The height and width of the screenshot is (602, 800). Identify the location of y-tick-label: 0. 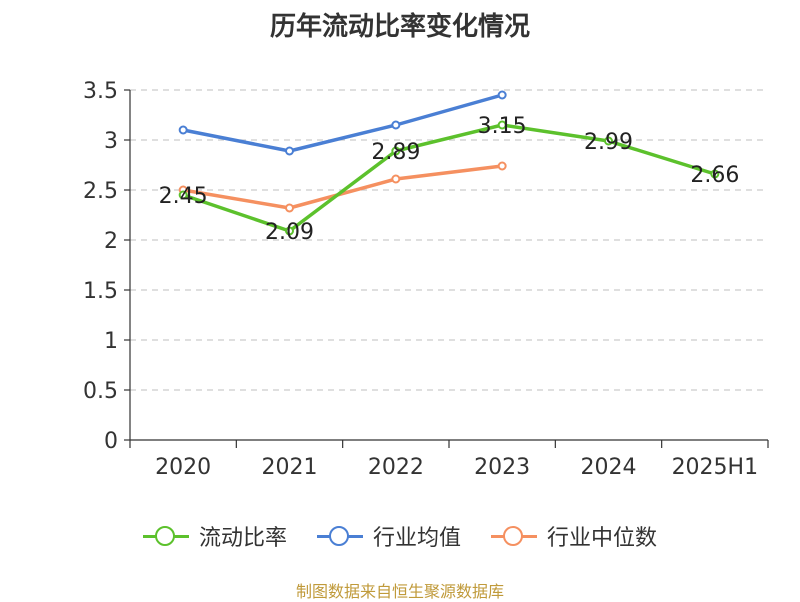
(111, 441).